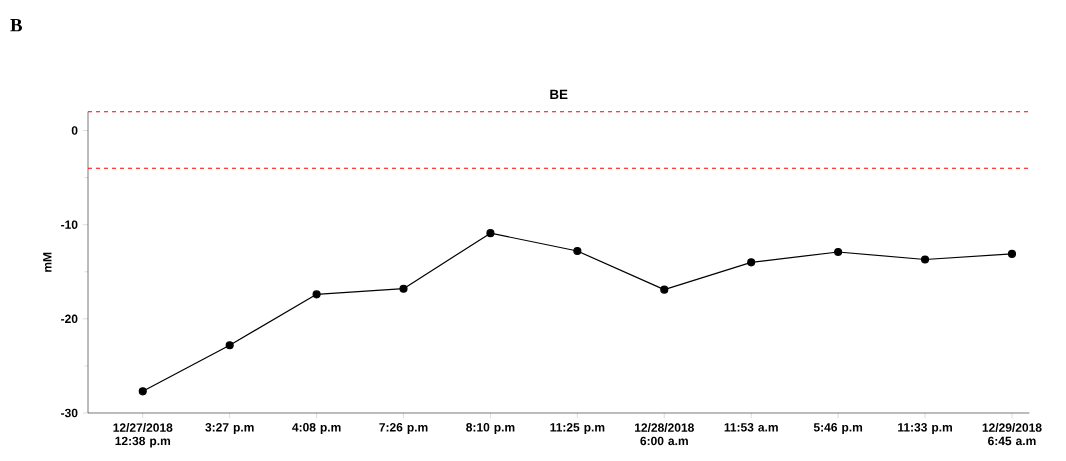 The width and height of the screenshot is (1066, 461). Describe the element at coordinates (751, 427) in the screenshot. I see `x-tick-label: 11:53 a.m` at that location.